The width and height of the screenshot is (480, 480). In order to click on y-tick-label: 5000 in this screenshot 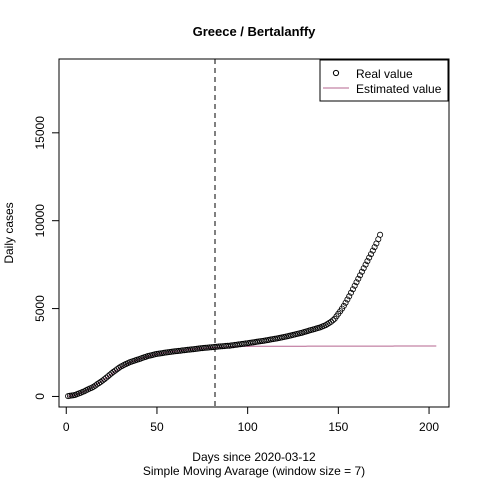, I will do `click(40, 308)`.